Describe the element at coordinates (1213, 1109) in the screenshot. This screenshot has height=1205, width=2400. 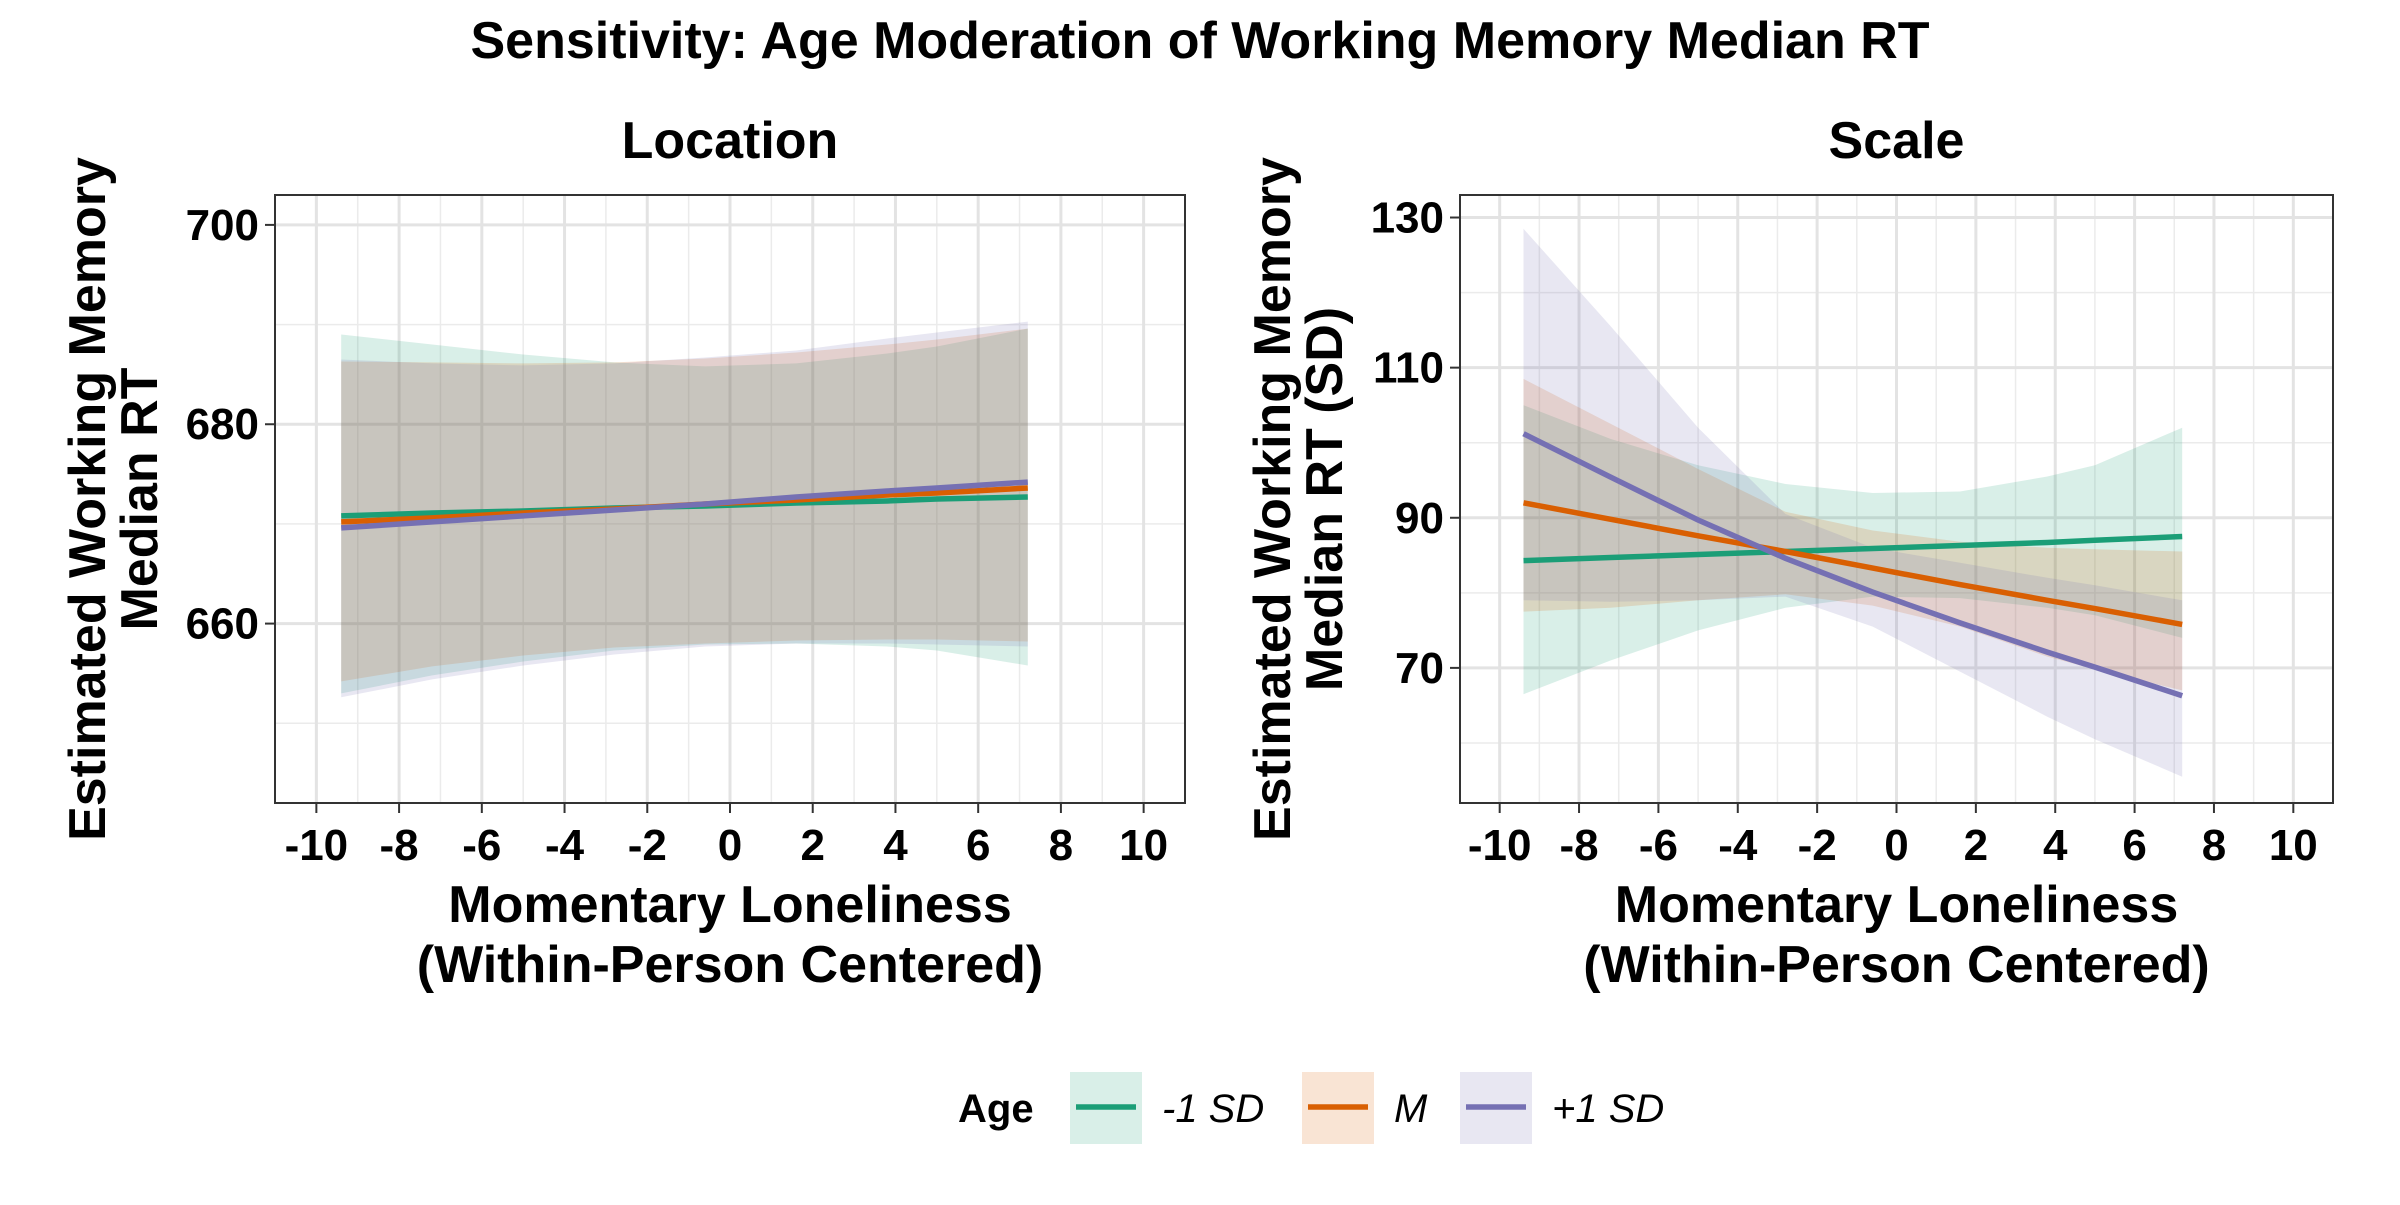
I see `legend-label: -1 SD` at that location.